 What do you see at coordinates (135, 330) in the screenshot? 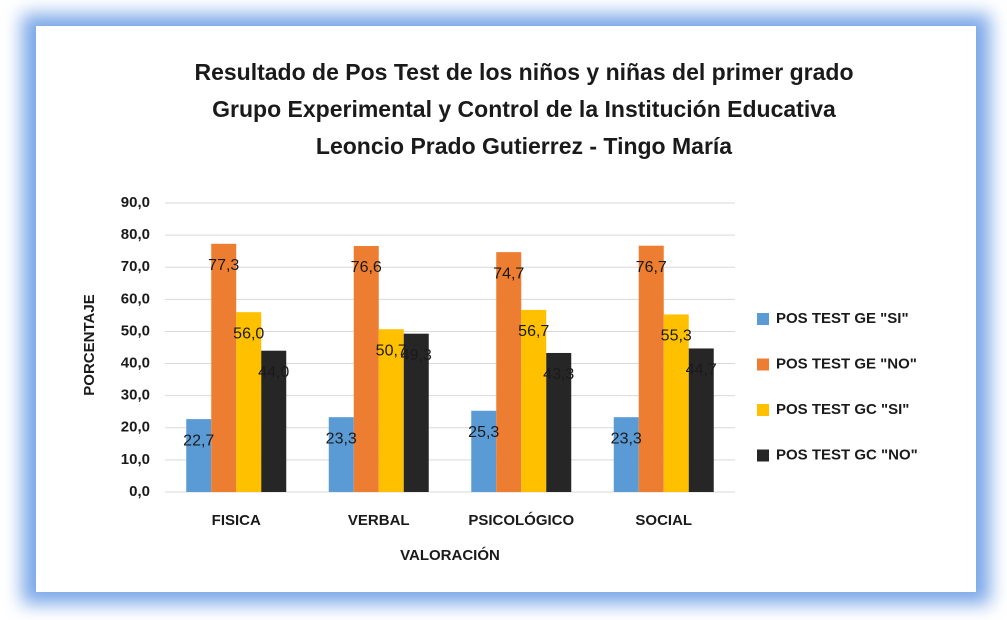
I see `y-tick-label: 50,0` at bounding box center [135, 330].